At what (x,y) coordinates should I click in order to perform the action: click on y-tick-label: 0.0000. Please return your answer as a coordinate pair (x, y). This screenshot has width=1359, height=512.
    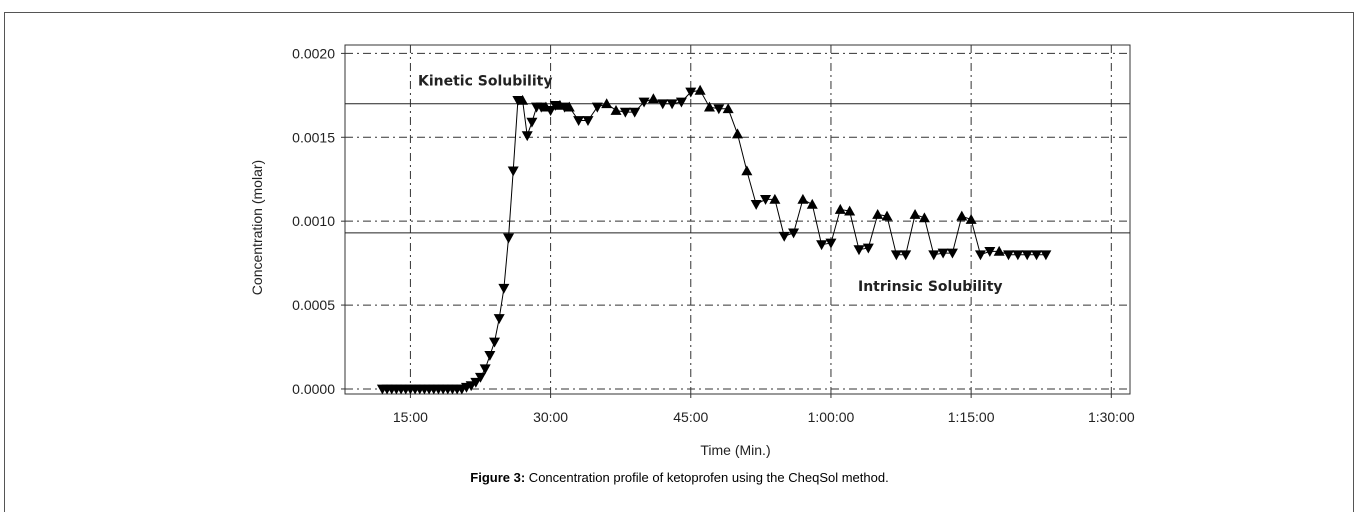
    Looking at the image, I should click on (313, 389).